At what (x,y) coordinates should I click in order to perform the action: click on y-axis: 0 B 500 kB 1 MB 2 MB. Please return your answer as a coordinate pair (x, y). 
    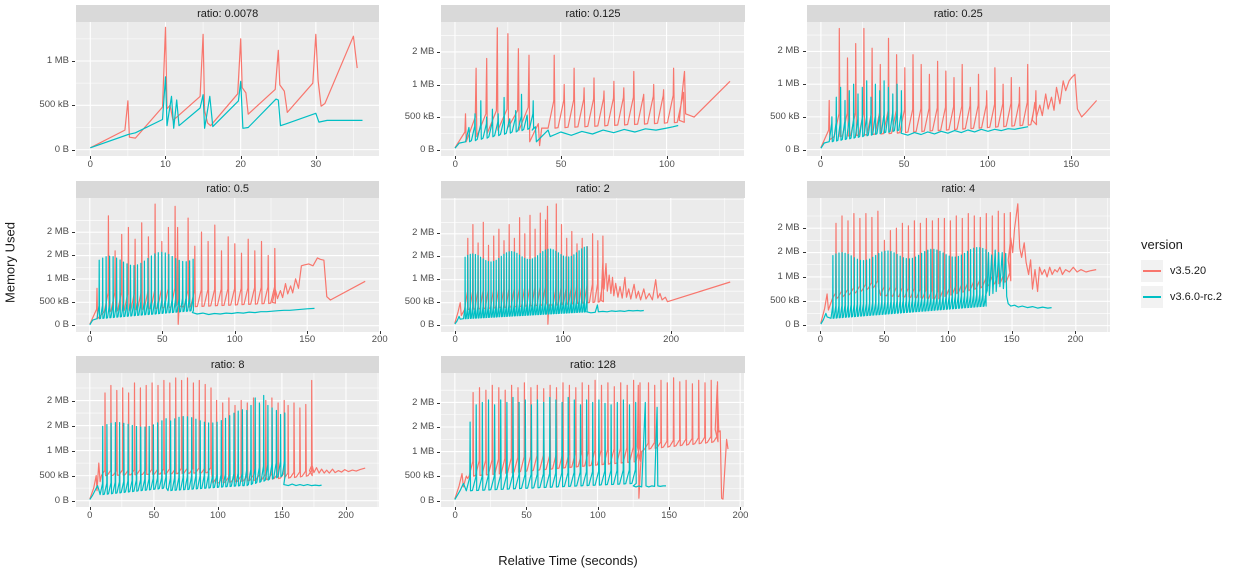
    Looking at the image, I should click on (782, 89).